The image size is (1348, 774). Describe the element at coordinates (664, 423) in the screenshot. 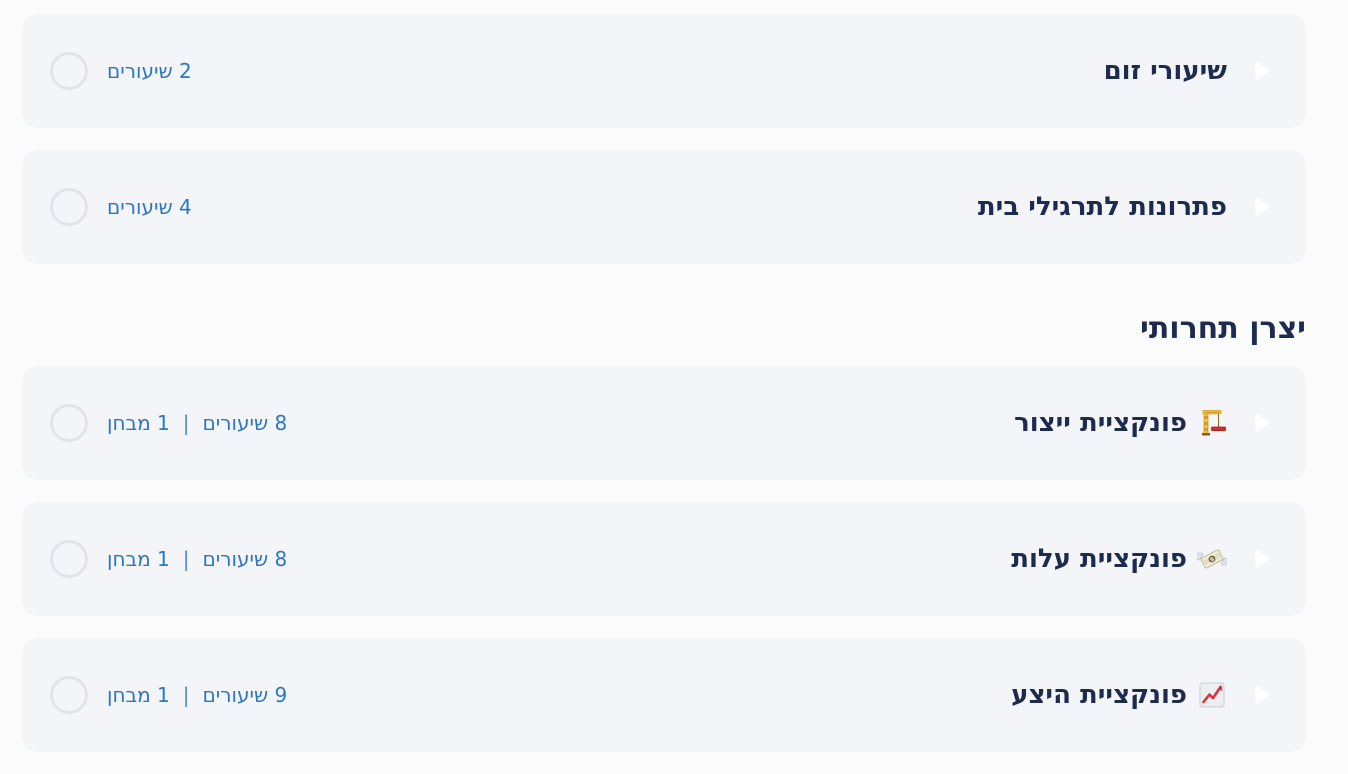

I see `section-row-production-function: פונקציית ייצור 8 שיעורים | 1 מבחן` at that location.